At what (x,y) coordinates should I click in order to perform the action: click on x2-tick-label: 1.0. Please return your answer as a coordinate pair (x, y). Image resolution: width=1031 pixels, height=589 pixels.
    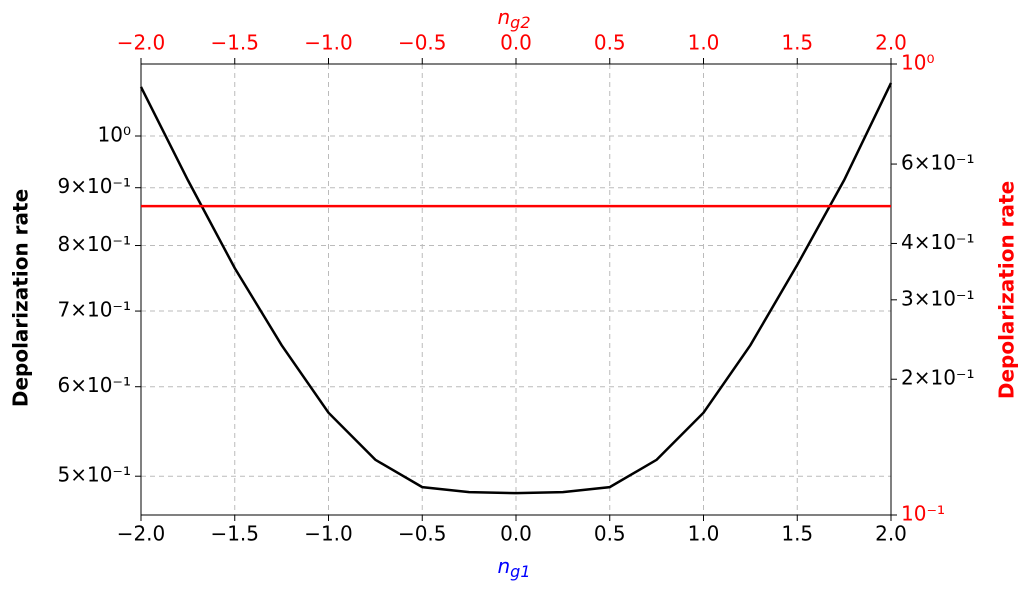
    Looking at the image, I should click on (704, 43).